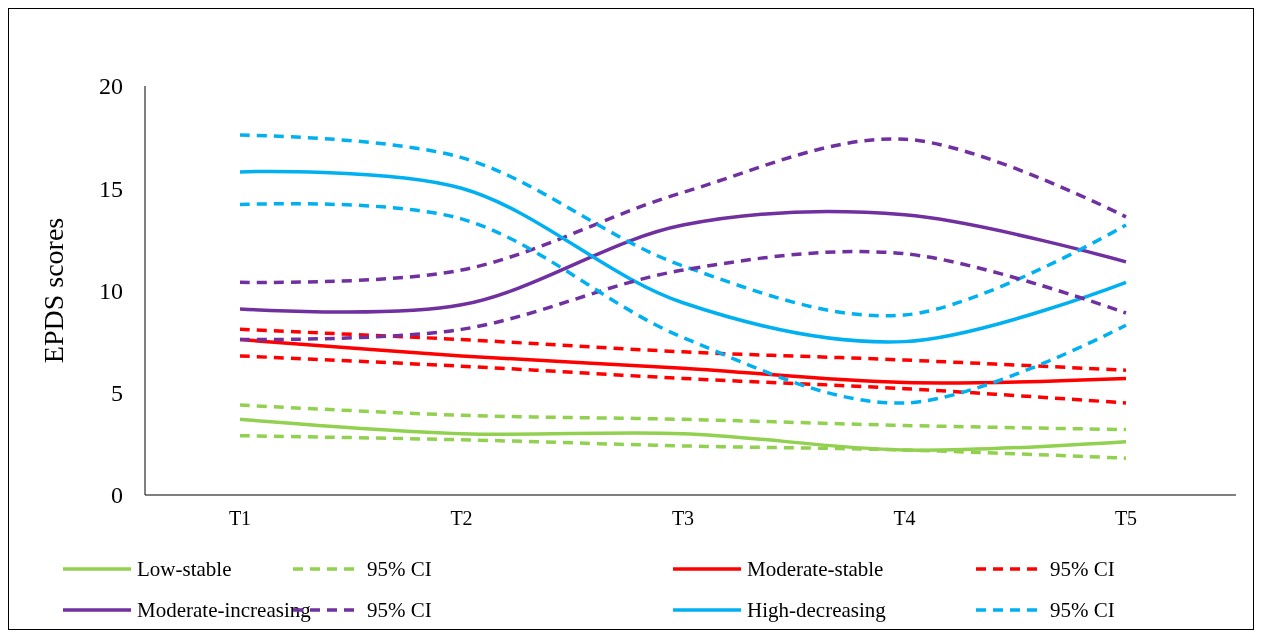 This screenshot has width=1262, height=638. I want to click on y-tick-label: 20, so click(111, 86).